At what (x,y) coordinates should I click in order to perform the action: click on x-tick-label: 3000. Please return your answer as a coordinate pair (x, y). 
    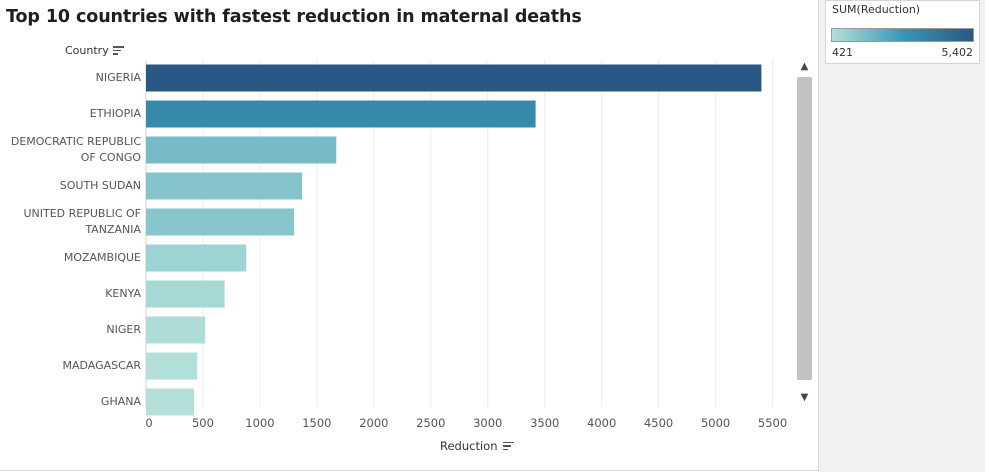
    Looking at the image, I should click on (487, 423).